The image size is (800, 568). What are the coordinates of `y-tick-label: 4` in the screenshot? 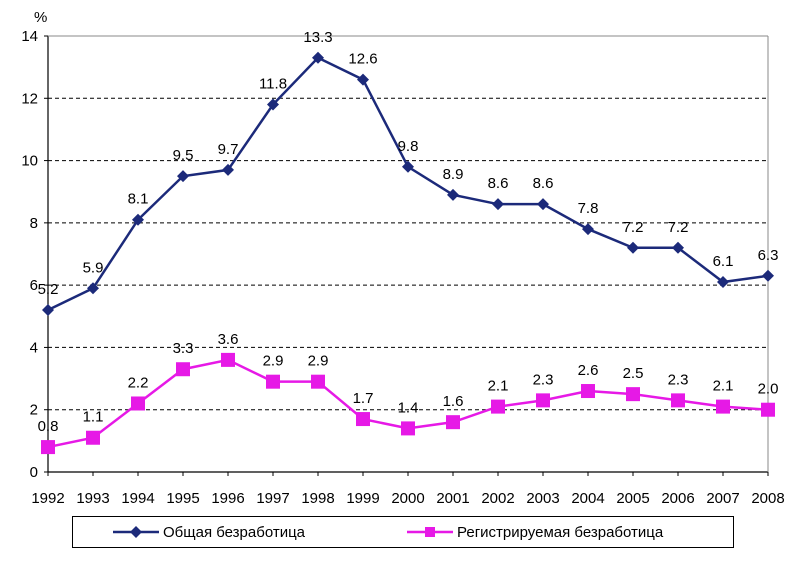 It's located at (34, 347).